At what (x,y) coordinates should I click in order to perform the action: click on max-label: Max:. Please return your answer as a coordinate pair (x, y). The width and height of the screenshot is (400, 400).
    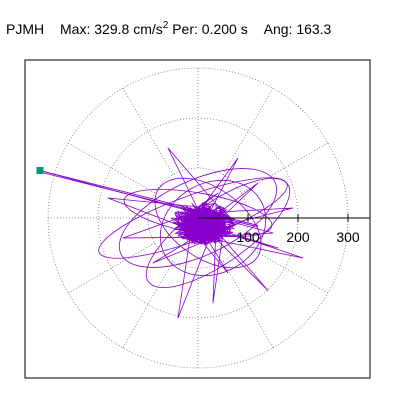
    Looking at the image, I should click on (75, 29).